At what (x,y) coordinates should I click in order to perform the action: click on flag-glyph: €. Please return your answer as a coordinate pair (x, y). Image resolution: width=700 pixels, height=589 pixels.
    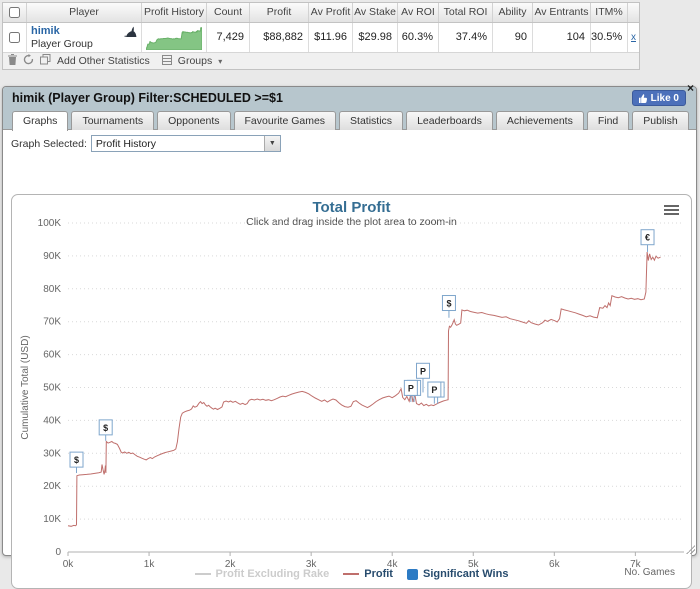
    Looking at the image, I should click on (647, 238).